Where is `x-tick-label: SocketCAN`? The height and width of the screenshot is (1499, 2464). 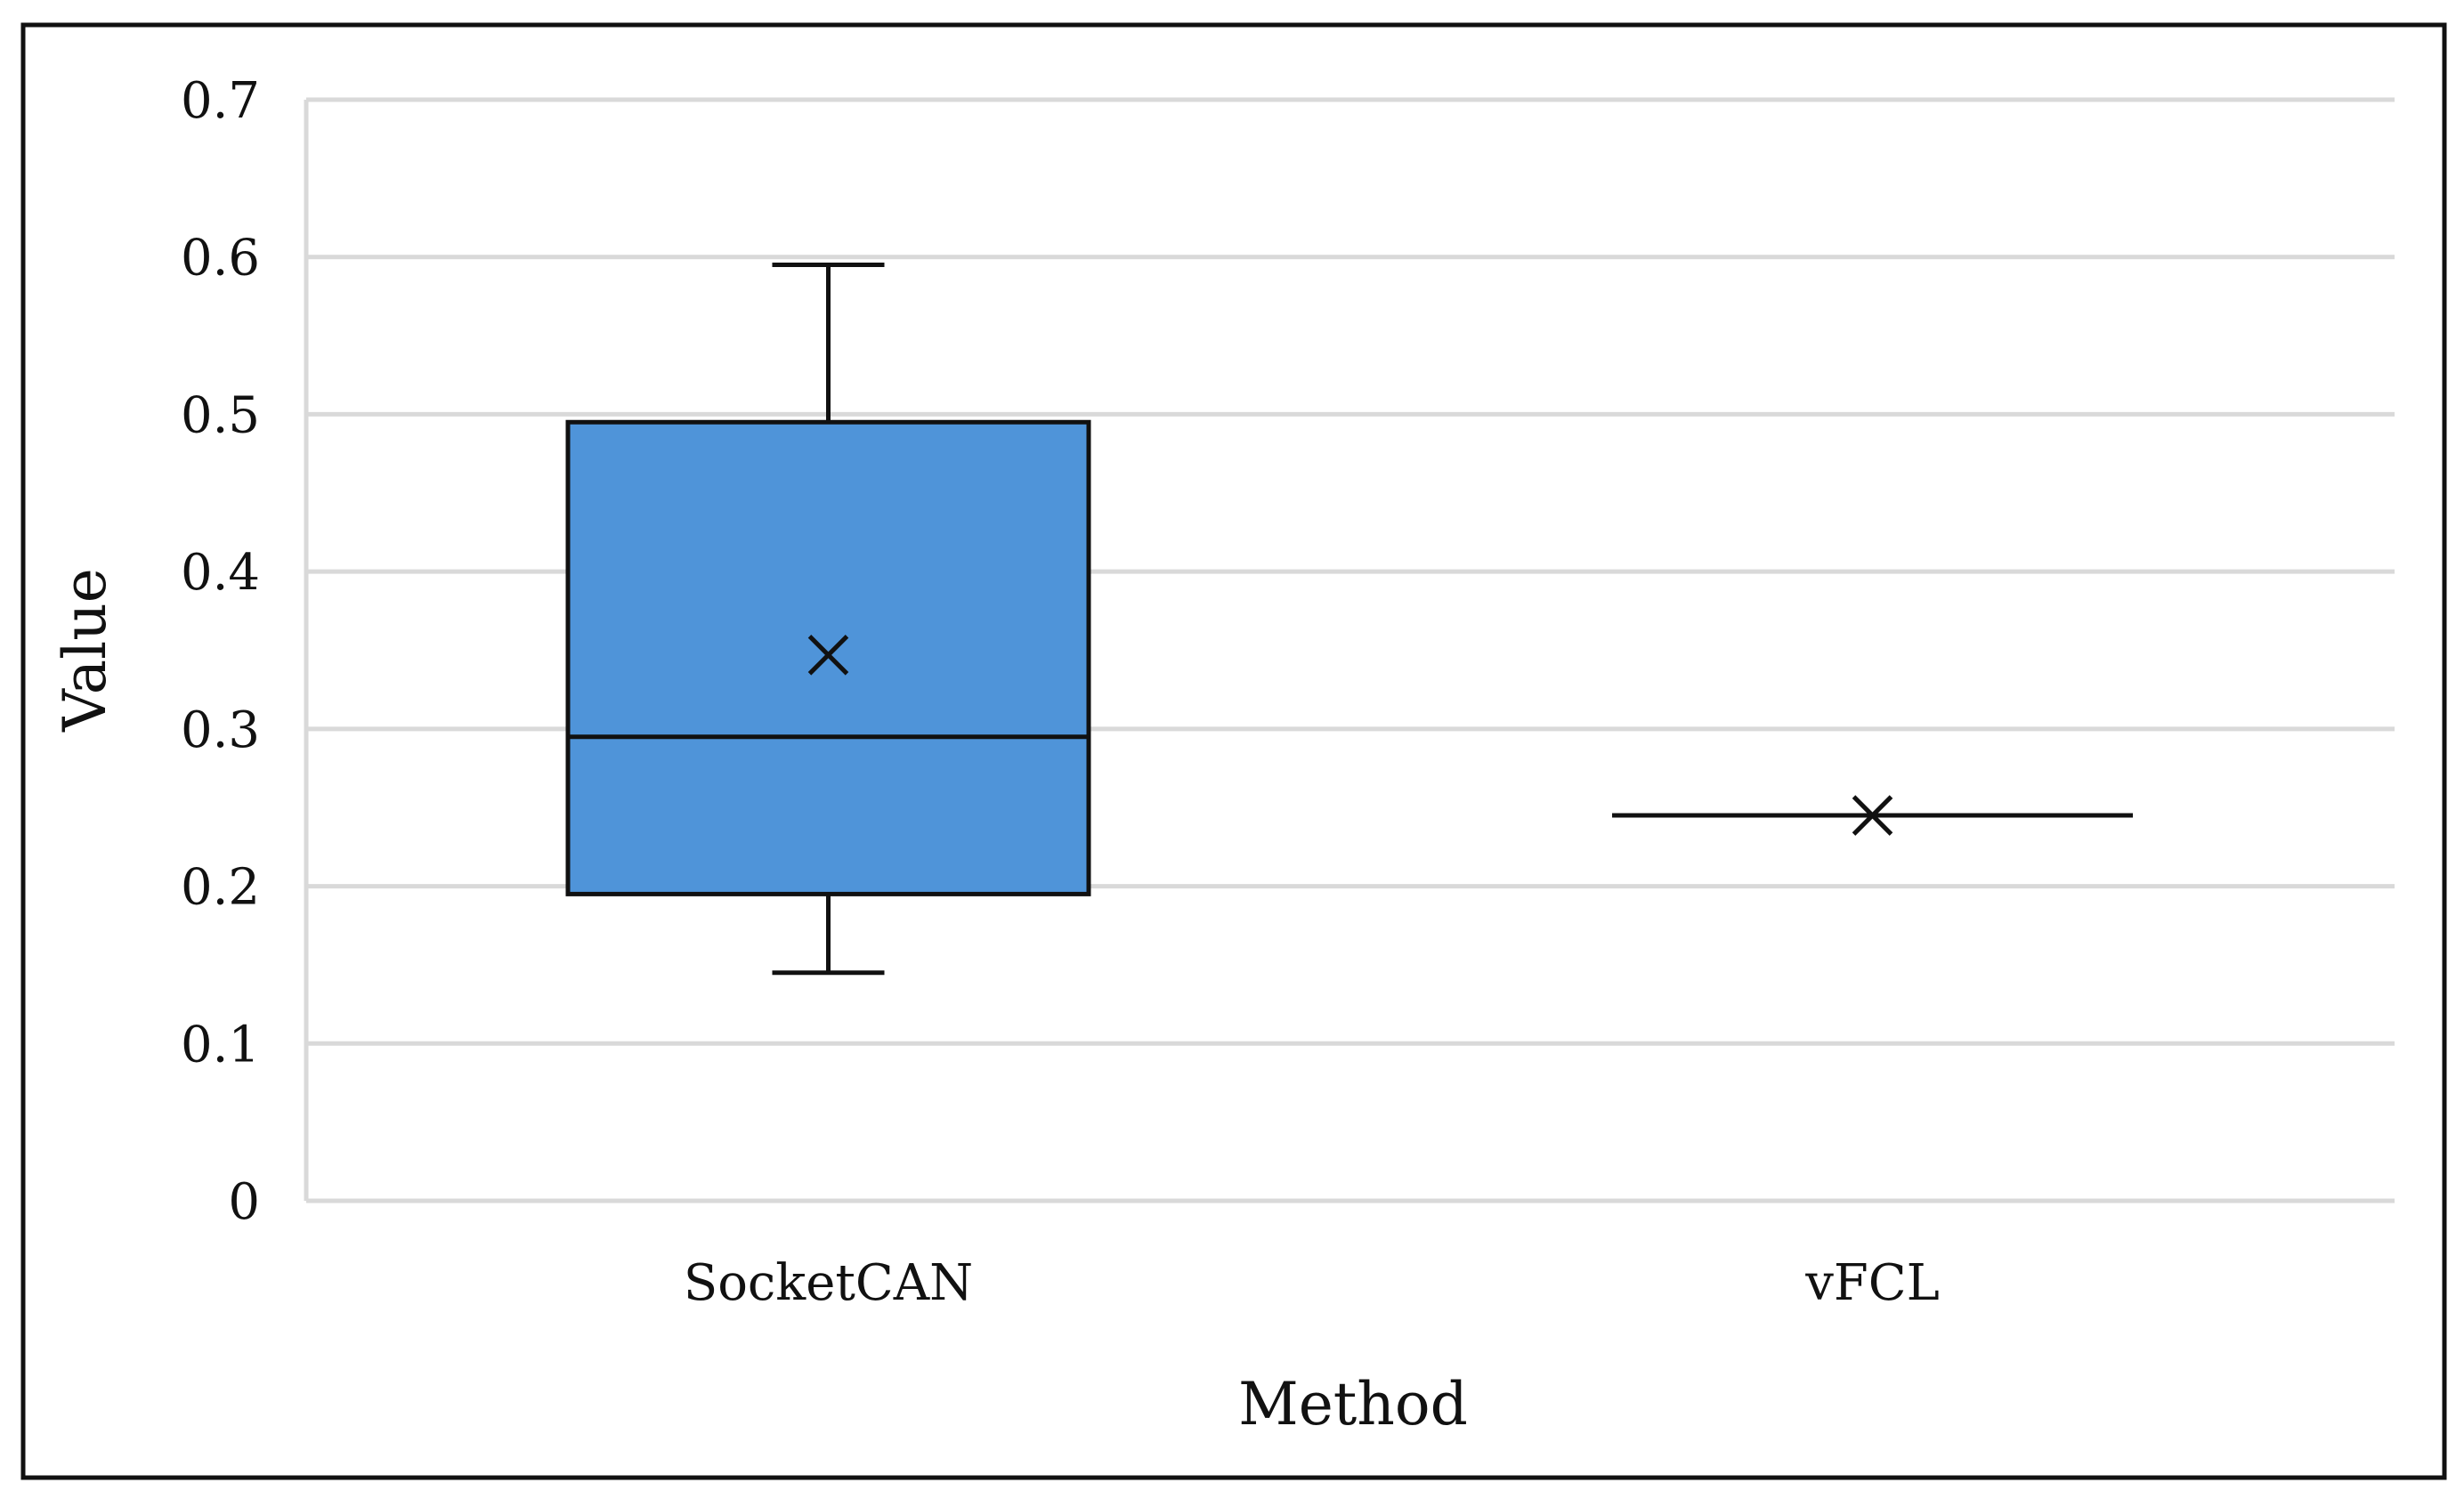
x-tick-label: SocketCAN is located at coordinates (828, 1283).